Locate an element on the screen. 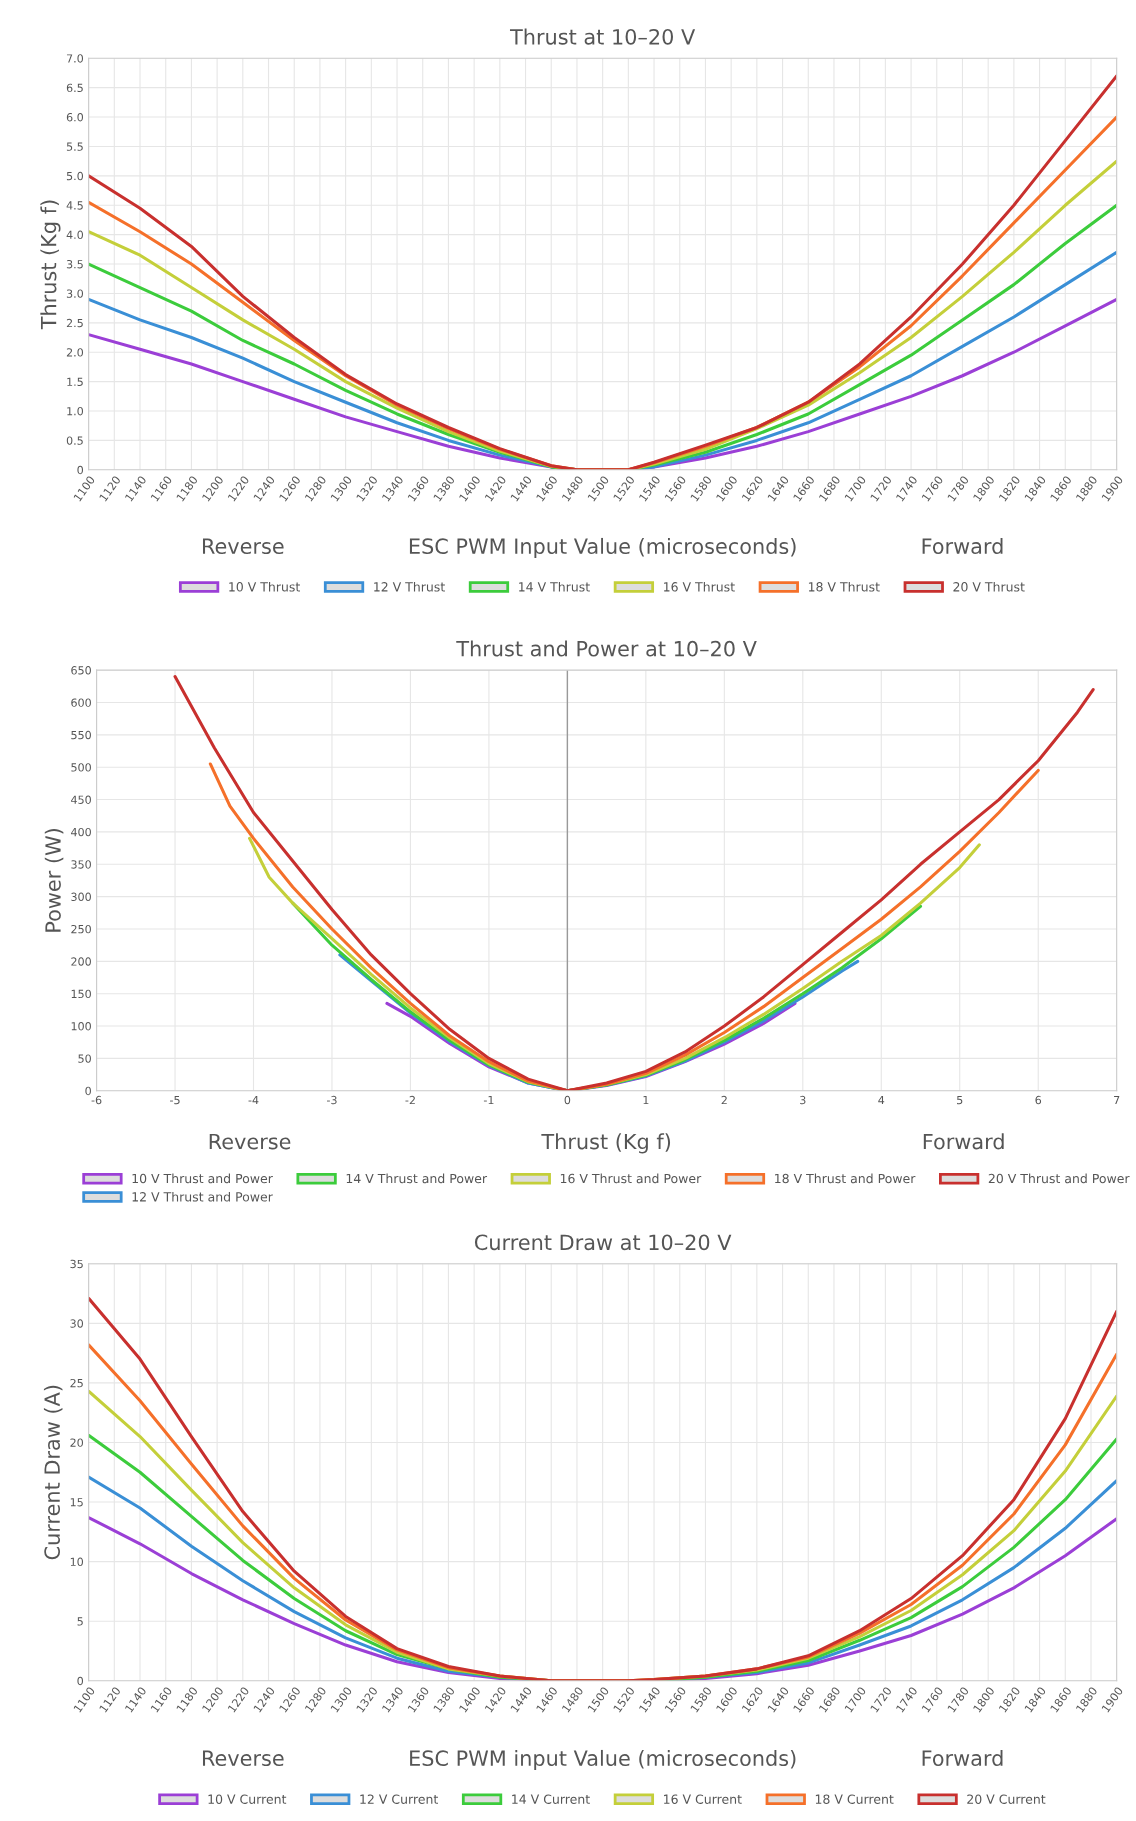  y-tick-label: 0.5 is located at coordinates (74, 440).